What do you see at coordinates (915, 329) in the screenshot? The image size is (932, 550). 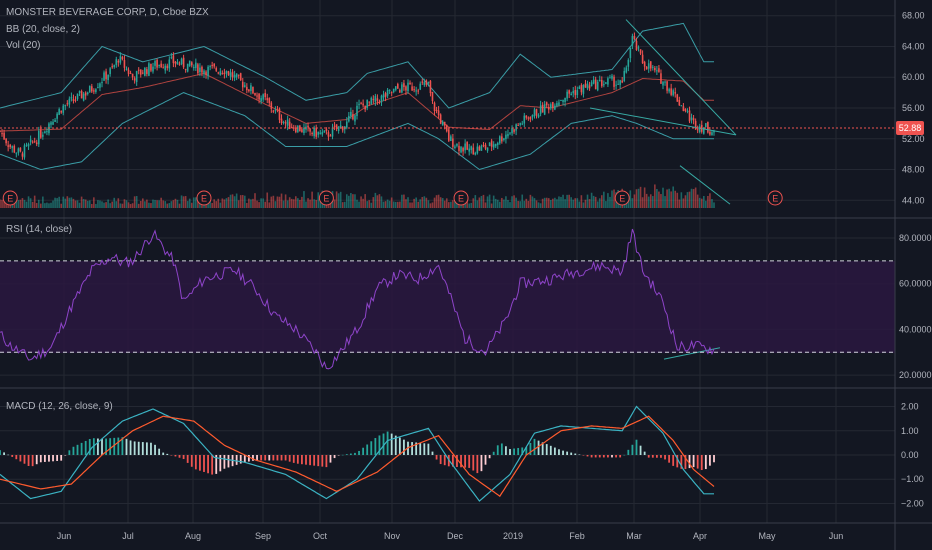 I see `rsi-tick-label: 40.0000` at bounding box center [915, 329].